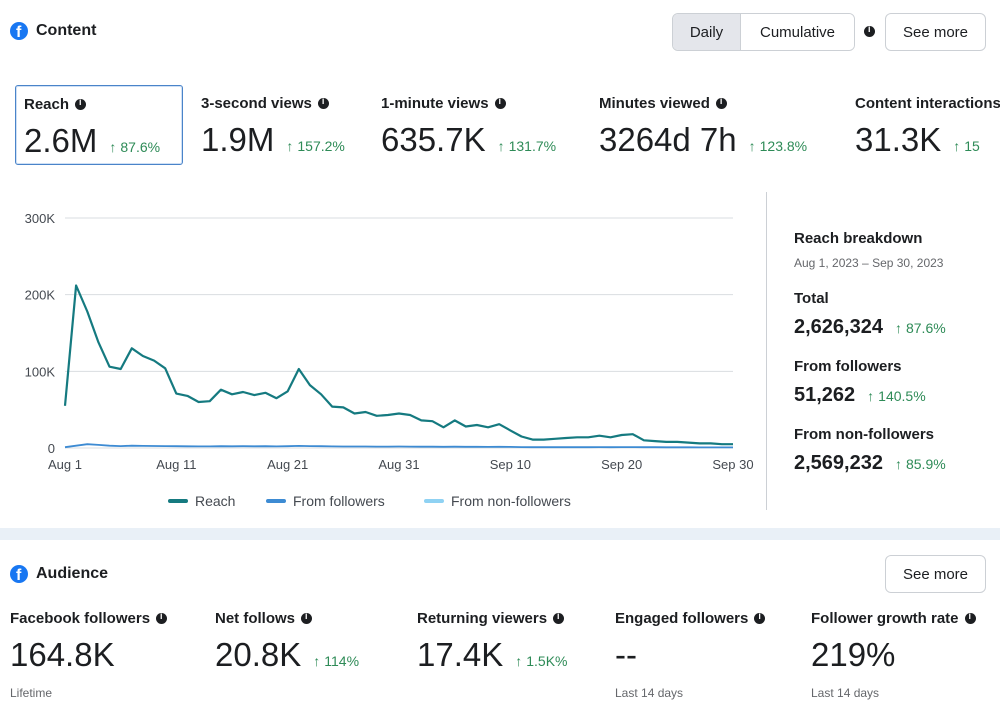  I want to click on metric-reach: Reach 2.6M ↑87.6%, so click(99, 125).